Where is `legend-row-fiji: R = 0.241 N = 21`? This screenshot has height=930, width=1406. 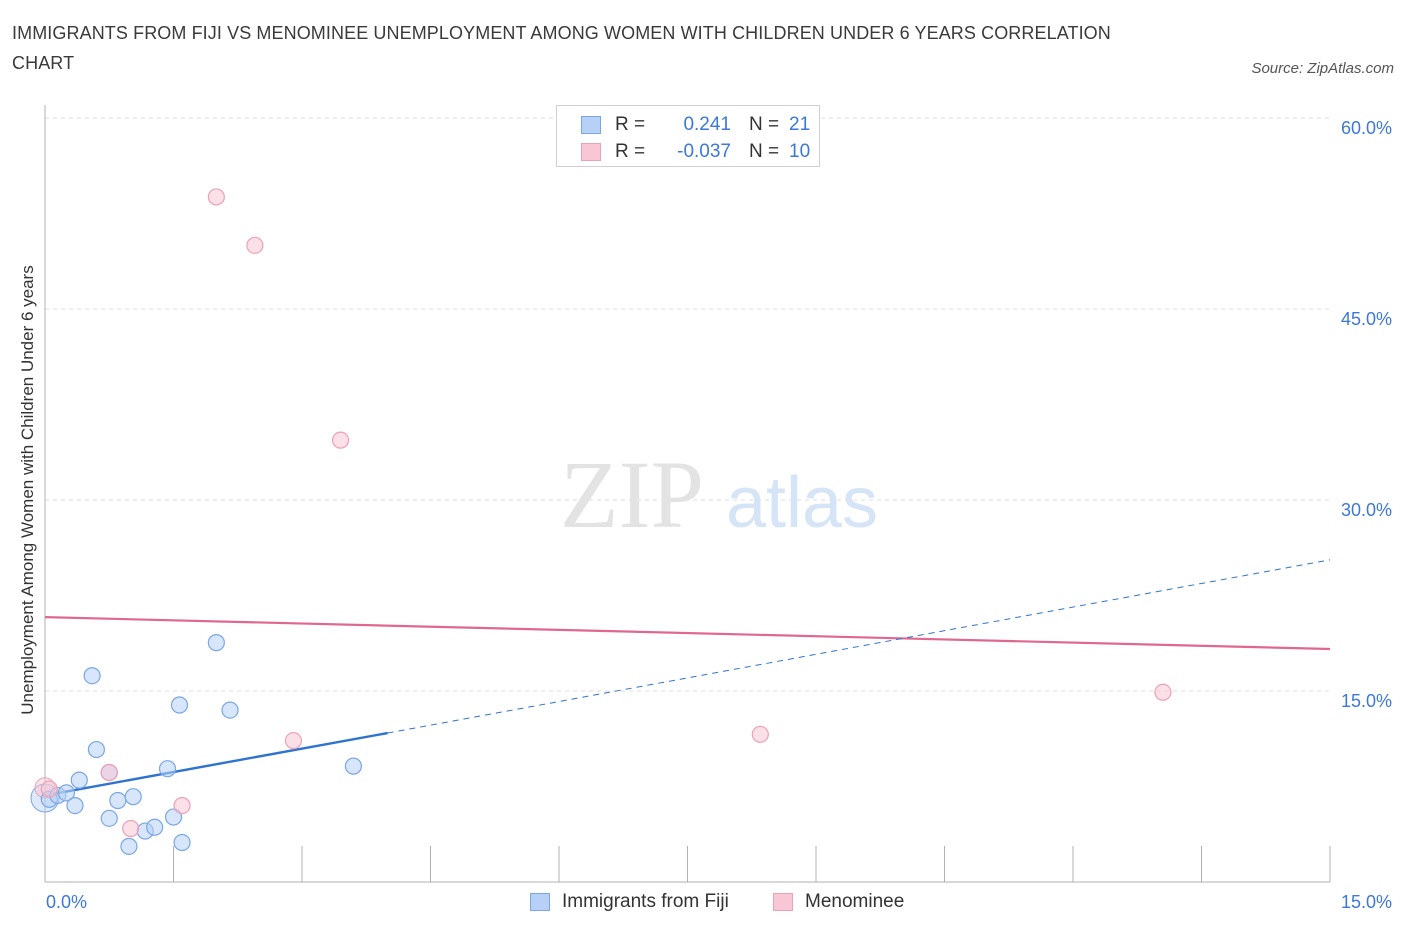
legend-row-fiji: R = 0.241 N = 21 is located at coordinates (695, 125).